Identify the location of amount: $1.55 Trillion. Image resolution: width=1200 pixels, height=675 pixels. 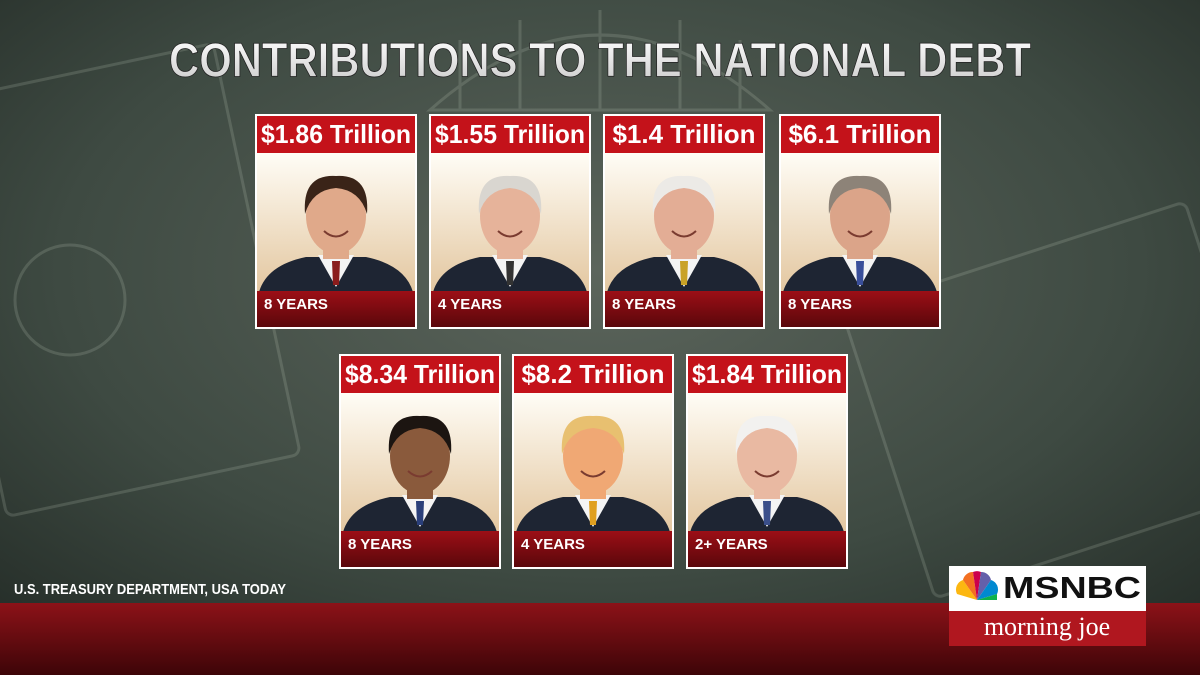
(510, 134).